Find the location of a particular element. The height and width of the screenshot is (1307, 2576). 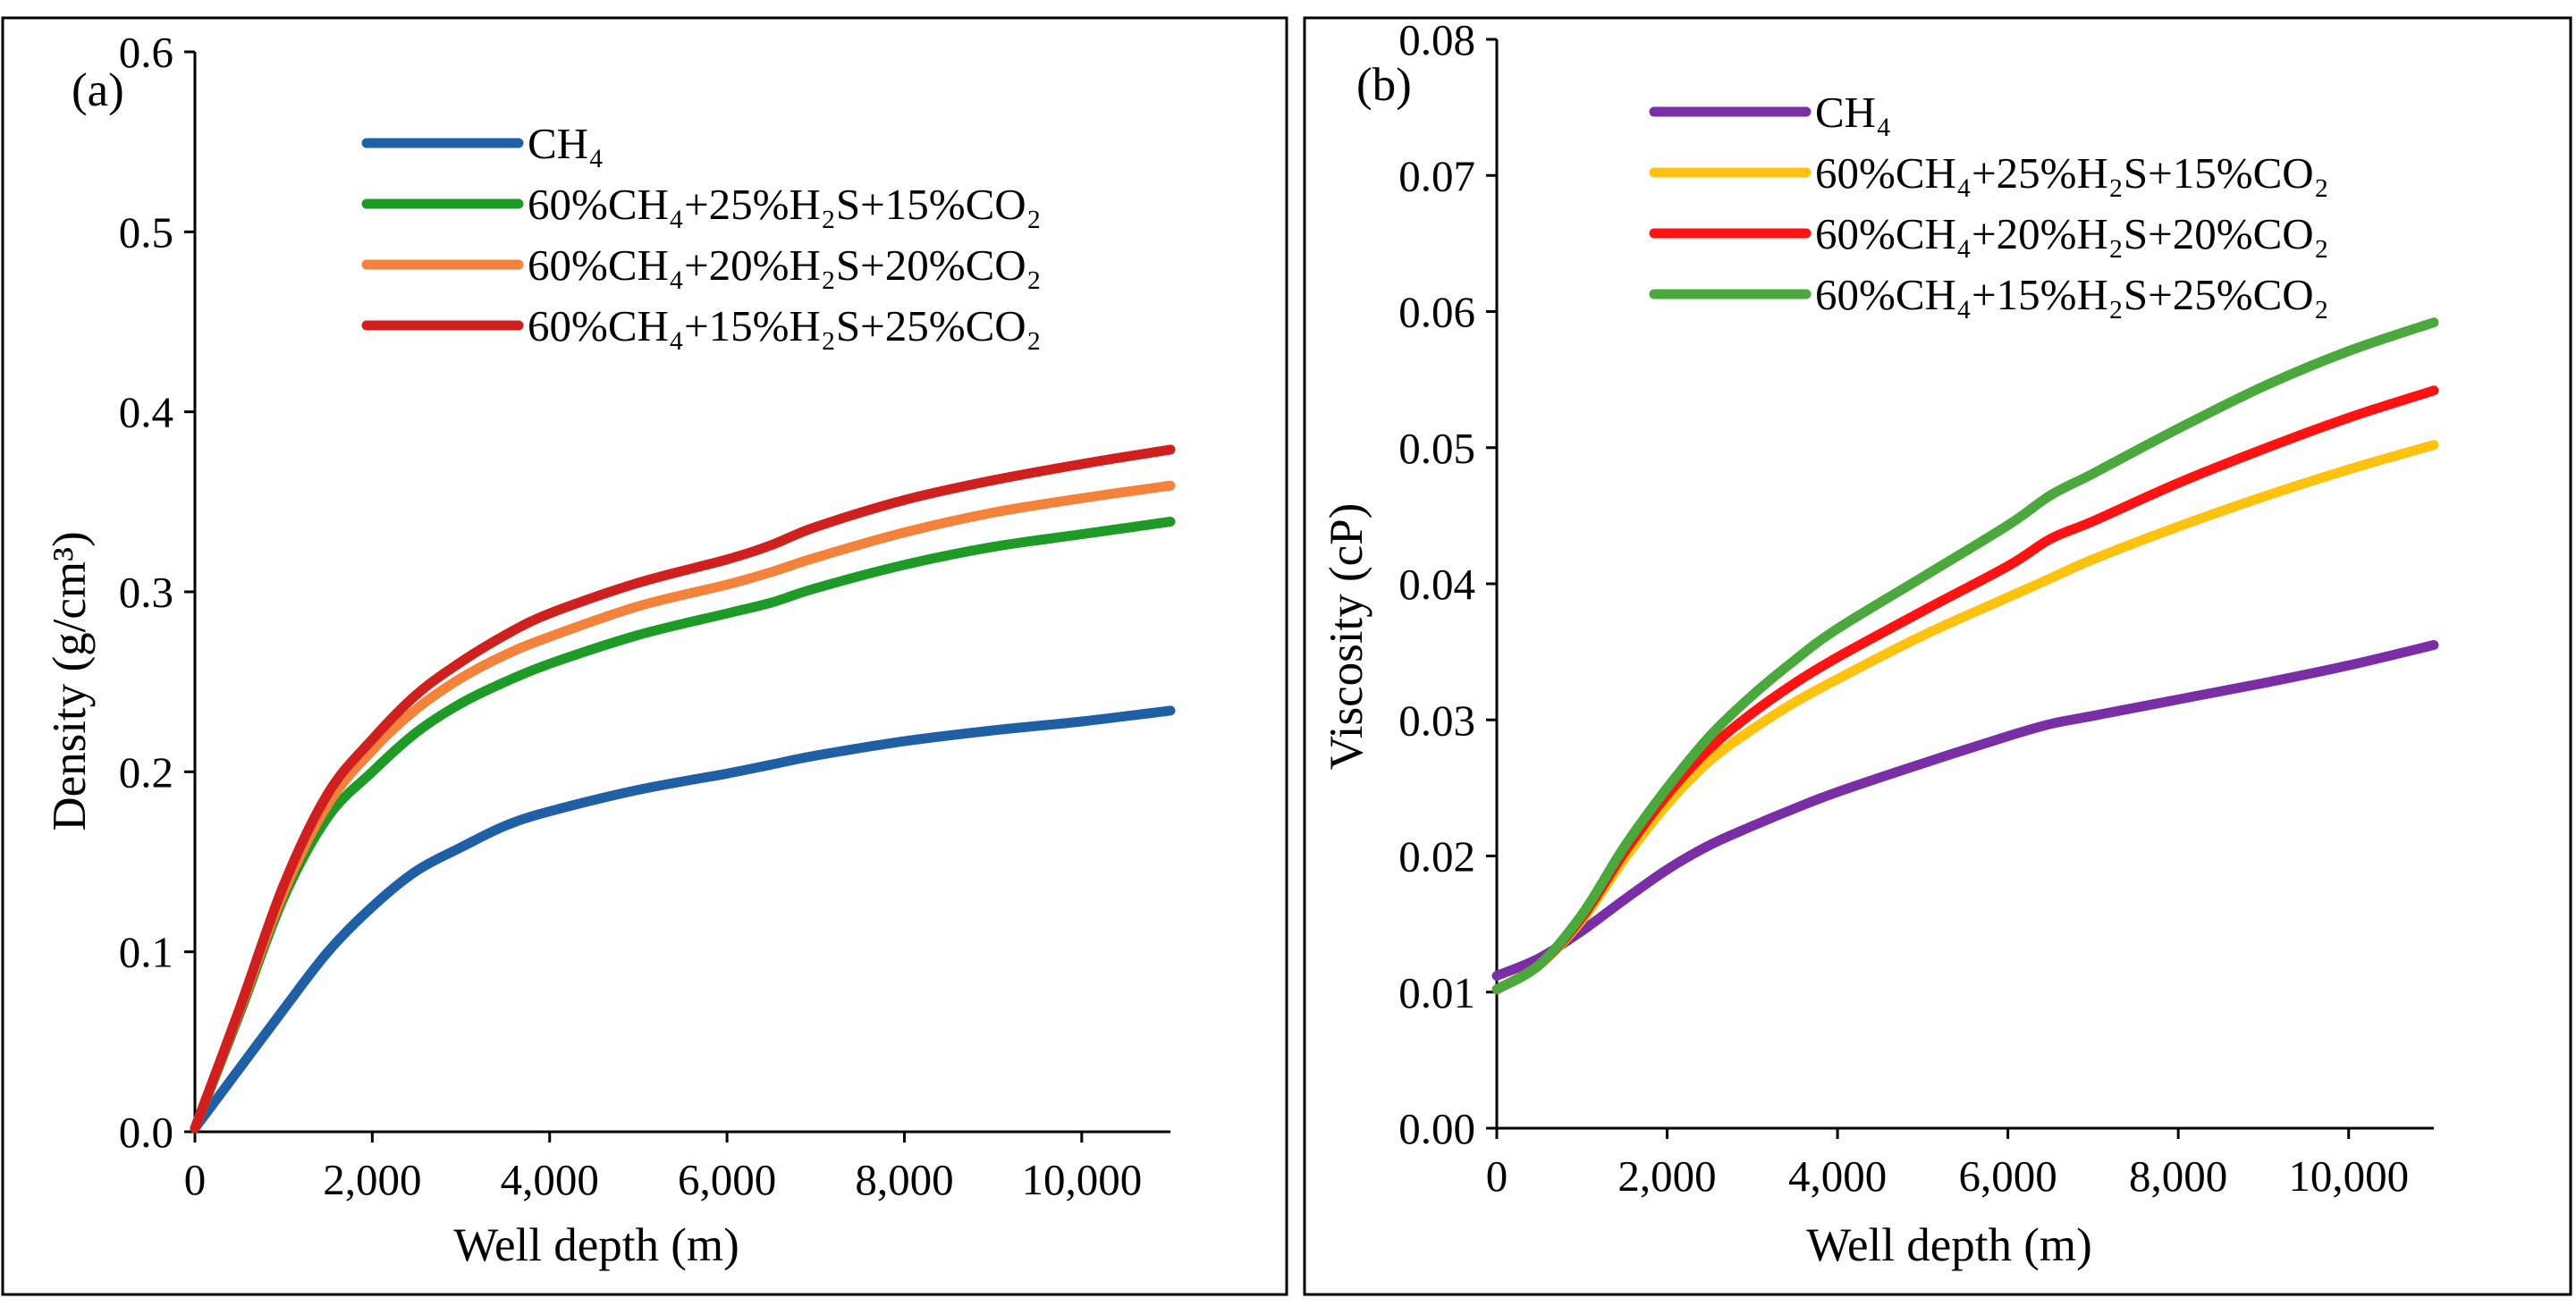

panel-b-x-tick-label: 0 is located at coordinates (1497, 1176).